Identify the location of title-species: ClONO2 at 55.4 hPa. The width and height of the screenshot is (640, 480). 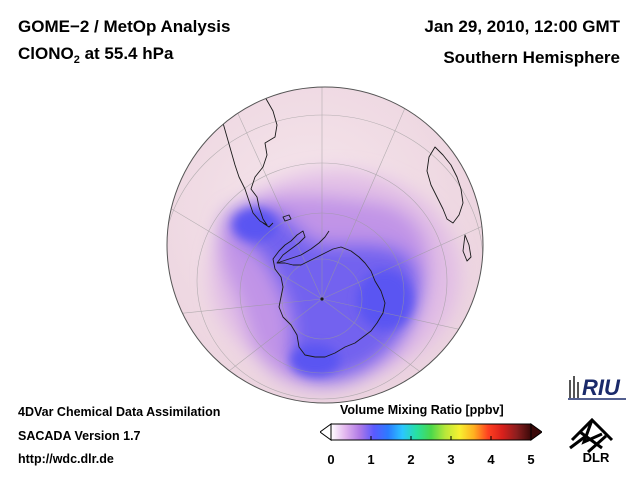
(96, 55).